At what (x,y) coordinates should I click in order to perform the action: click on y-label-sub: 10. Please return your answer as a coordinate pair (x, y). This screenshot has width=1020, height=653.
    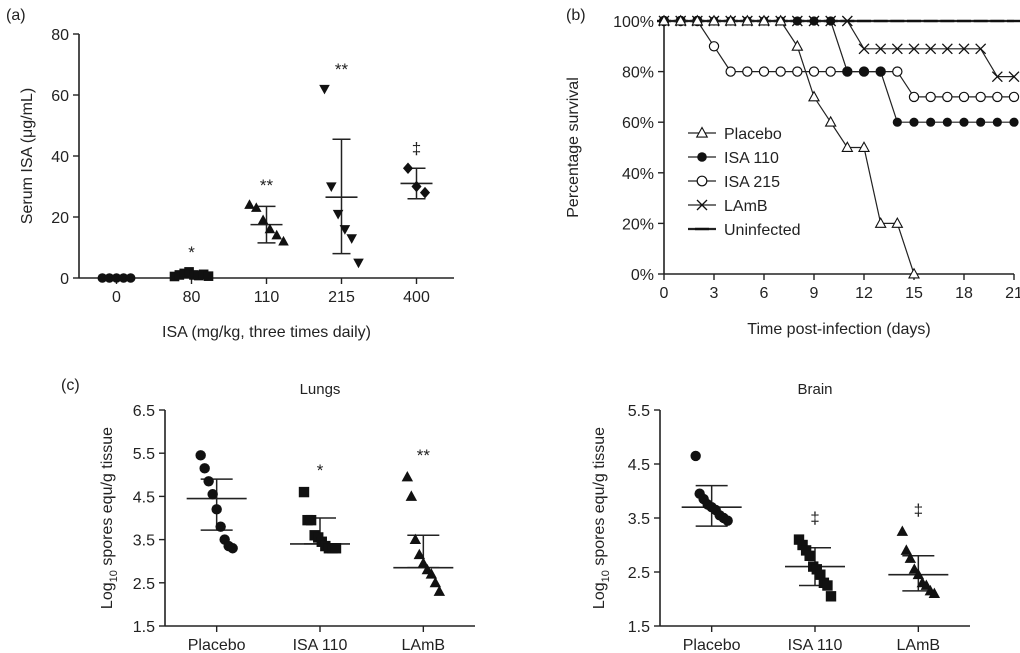
    Looking at the image, I should click on (606, 576).